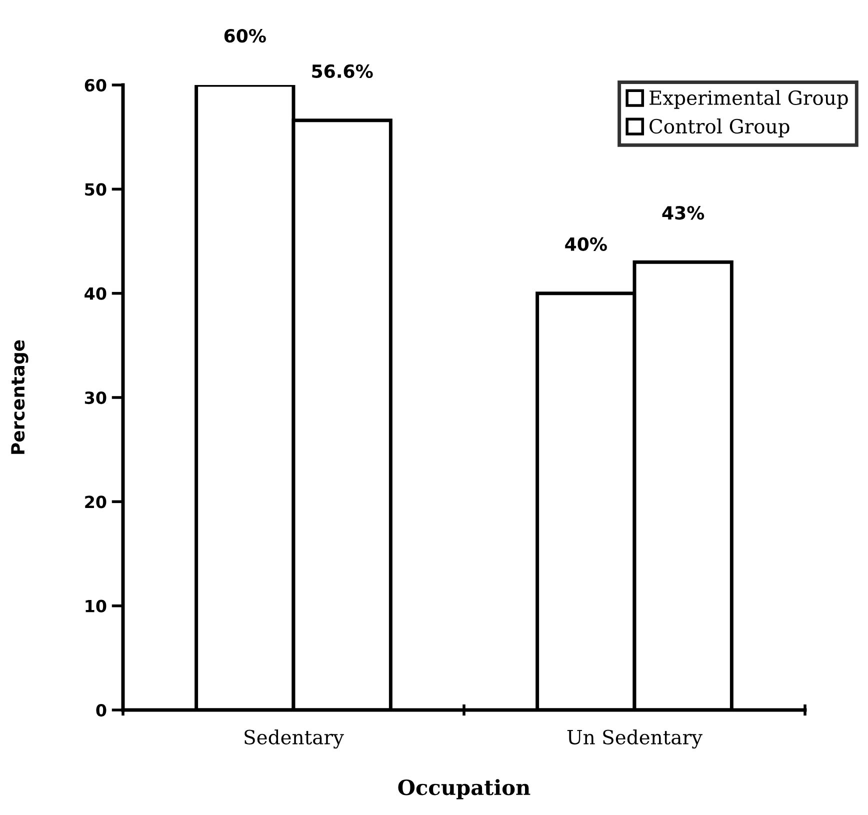 Image resolution: width=868 pixels, height=815 pixels. I want to click on x-tick-label: Un Sedentary, so click(634, 739).